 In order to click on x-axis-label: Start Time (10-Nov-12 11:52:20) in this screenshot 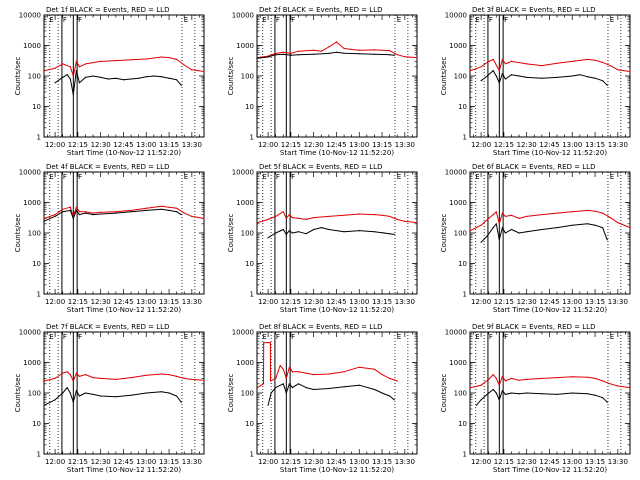, I will do `click(124, 310)`.